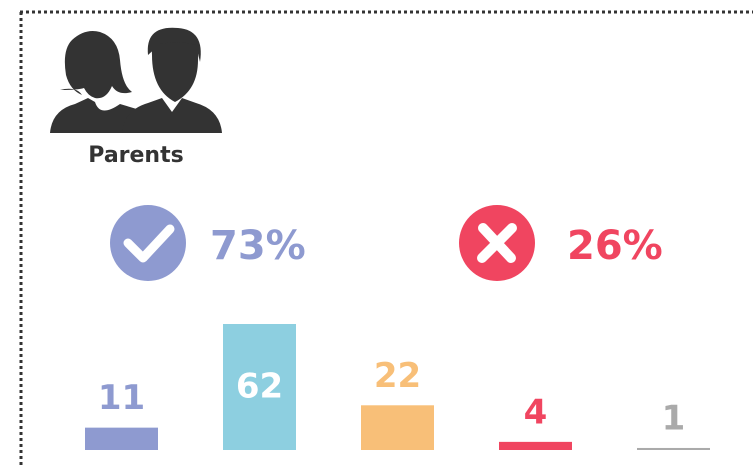  I want to click on summary-value: 26%, so click(615, 246).